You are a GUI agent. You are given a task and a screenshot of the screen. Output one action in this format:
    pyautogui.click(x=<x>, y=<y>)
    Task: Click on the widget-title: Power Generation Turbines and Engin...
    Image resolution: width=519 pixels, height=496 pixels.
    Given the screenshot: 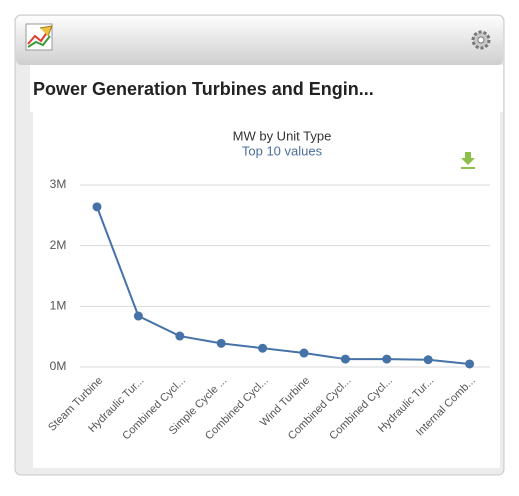 What is the action you would take?
    pyautogui.click(x=203, y=89)
    